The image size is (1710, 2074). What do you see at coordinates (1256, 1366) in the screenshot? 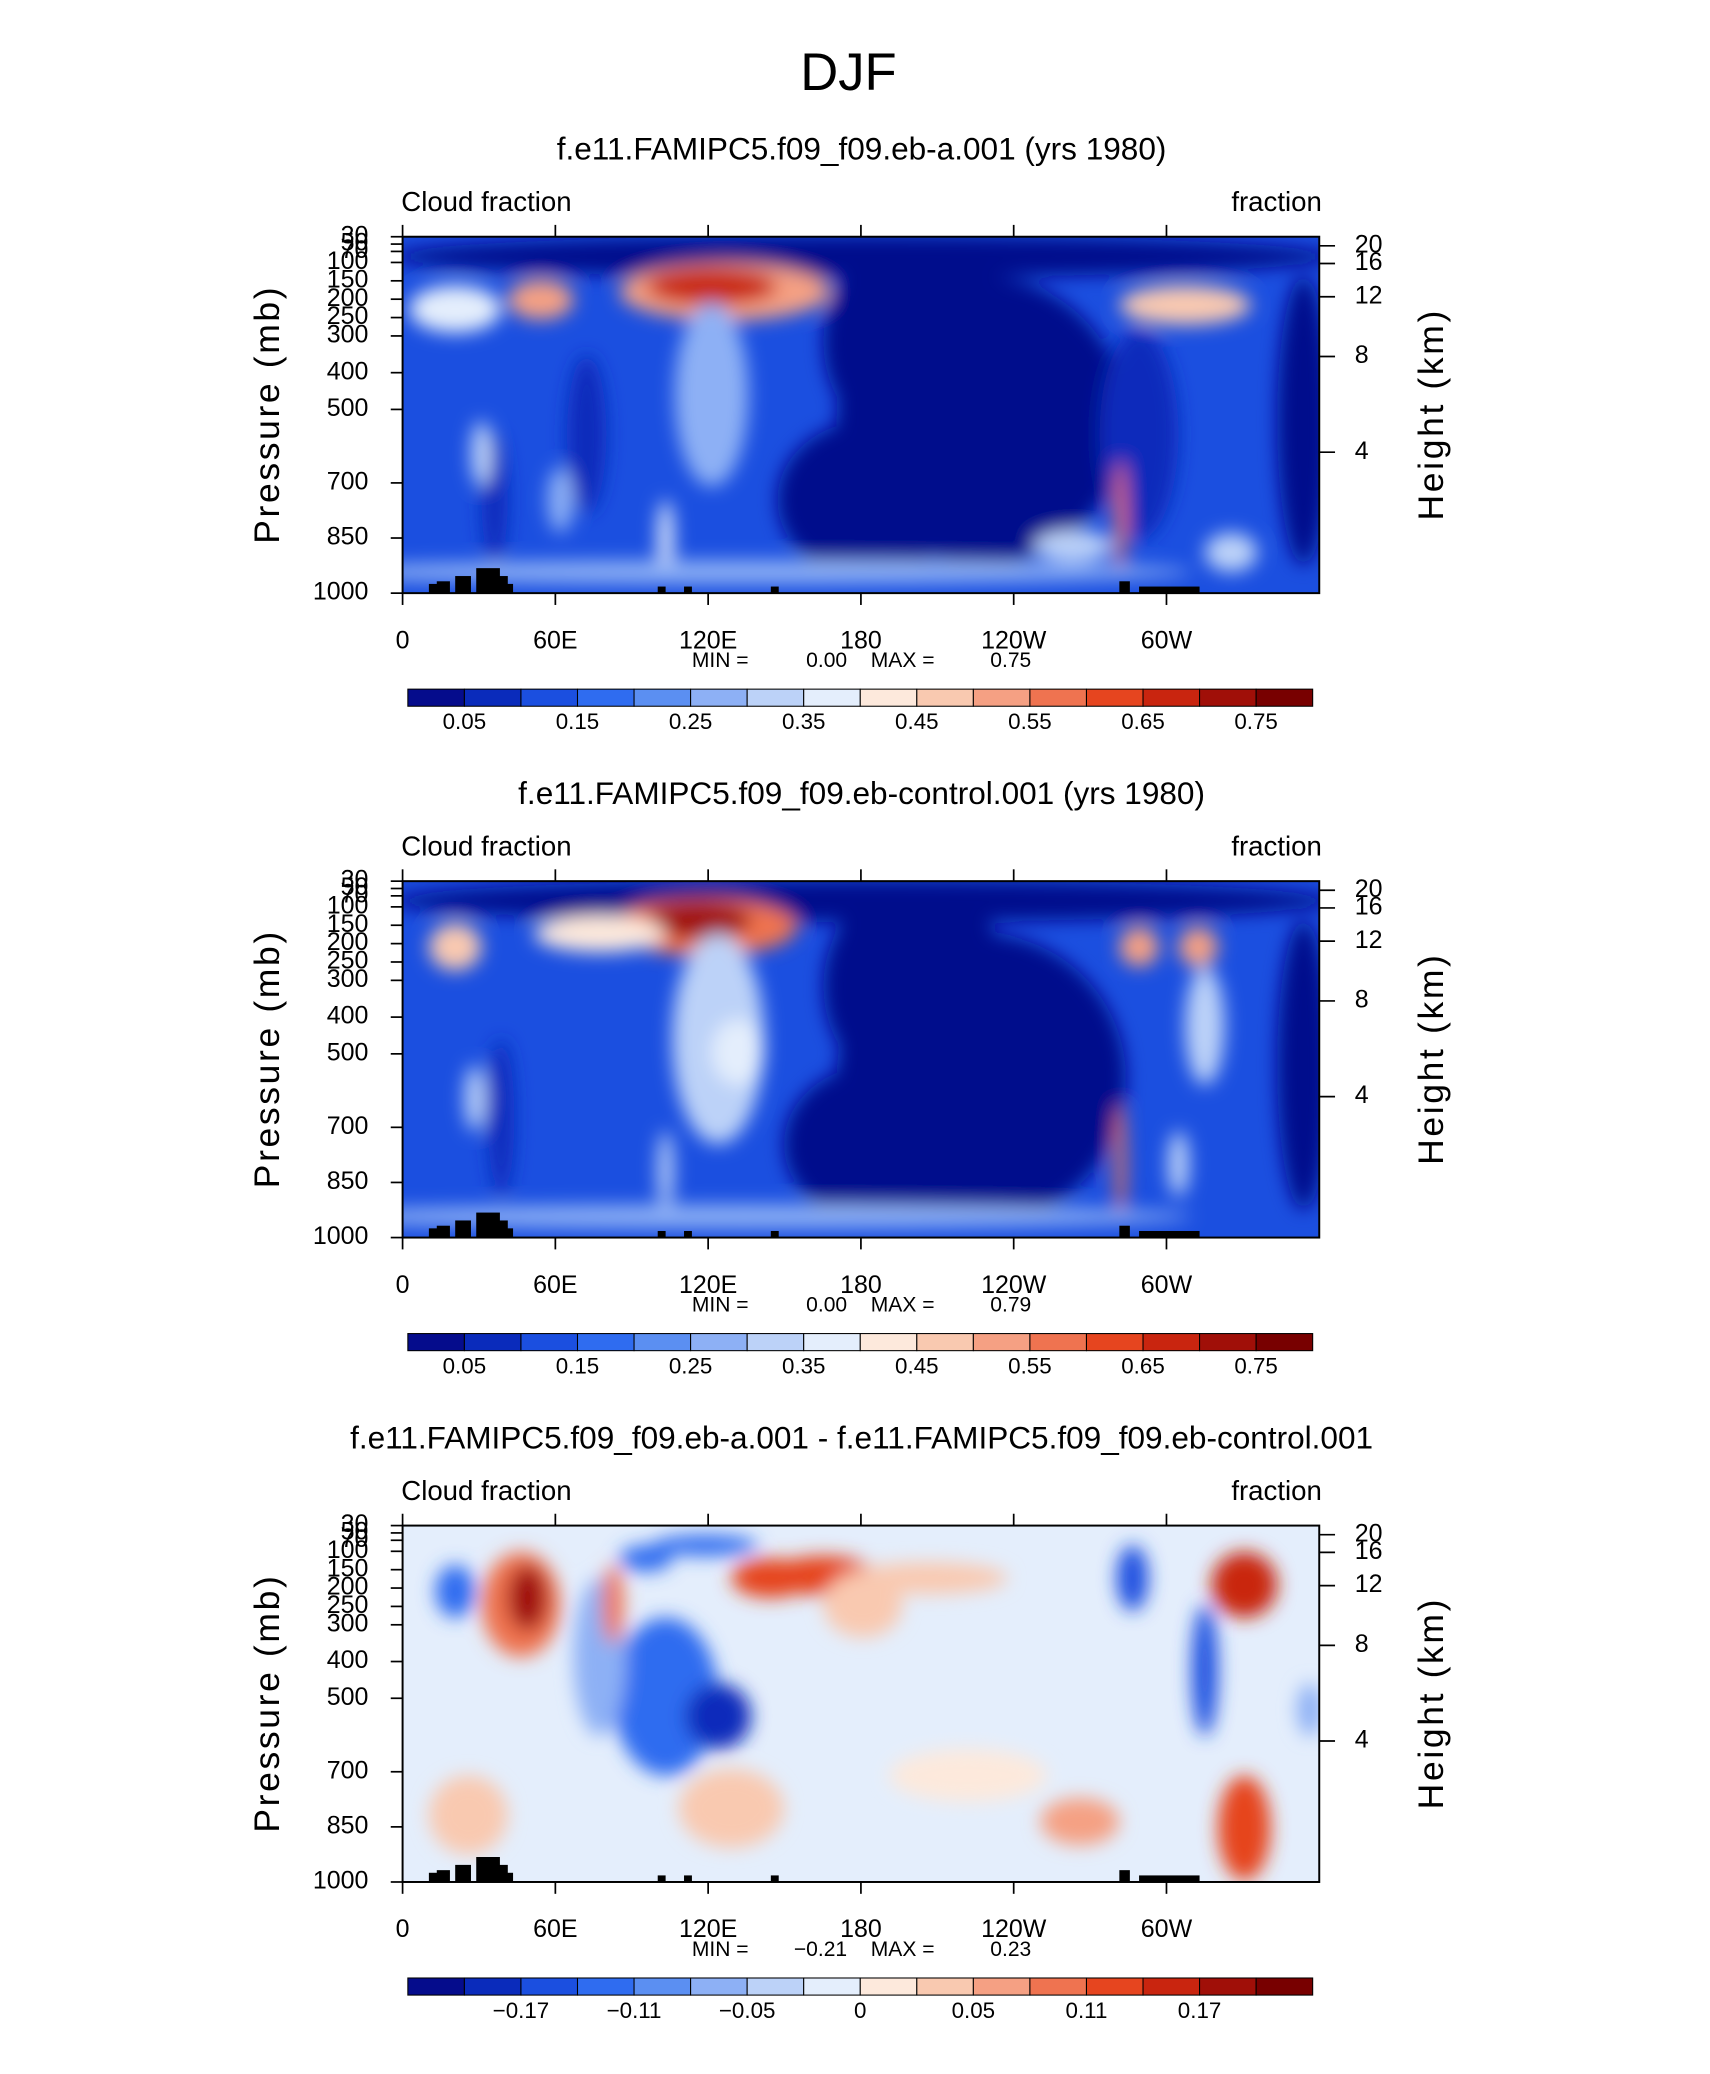
I see `colorbar-label: 0.75` at bounding box center [1256, 1366].